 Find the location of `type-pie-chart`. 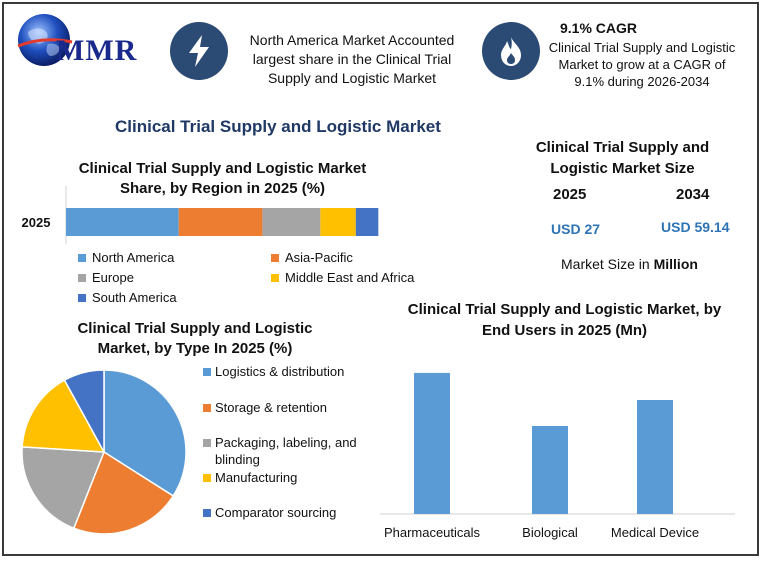

type-pie-chart is located at coordinates (104, 452).